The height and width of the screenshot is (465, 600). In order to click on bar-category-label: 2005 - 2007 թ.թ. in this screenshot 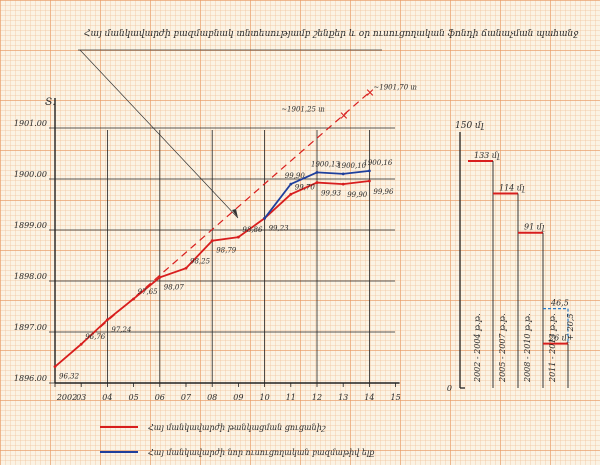, I will do `click(502, 348)`.